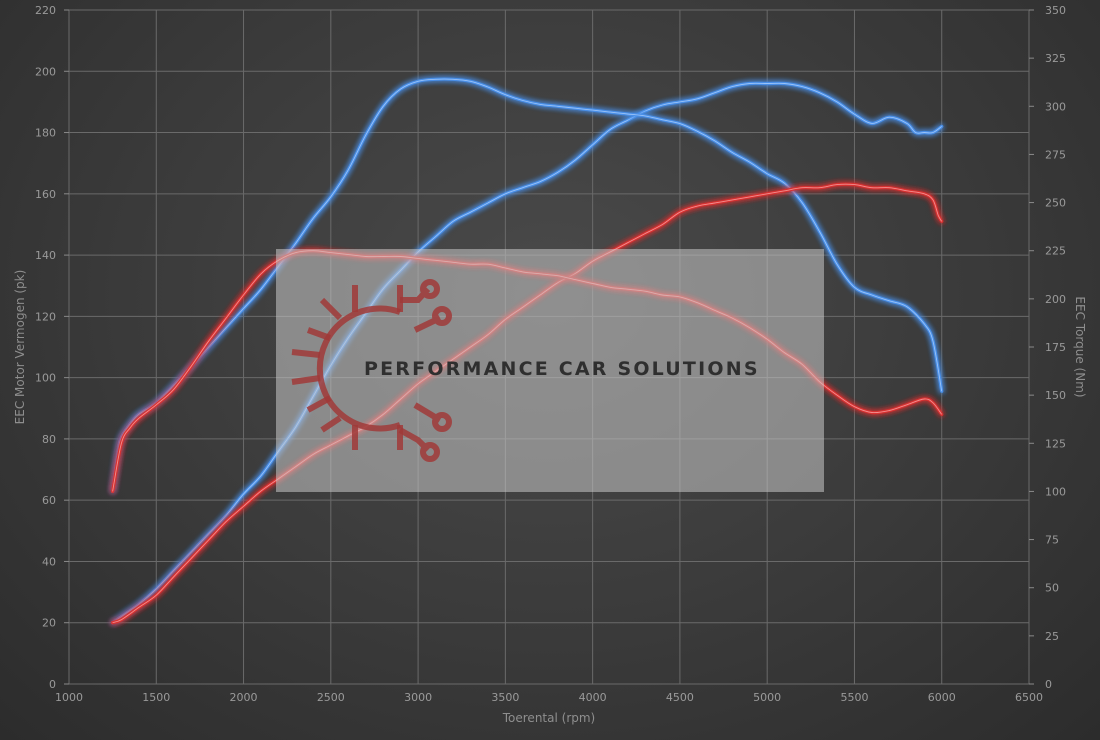 The image size is (1100, 740). I want to click on y-right-tick-label: 0, so click(1048, 684).